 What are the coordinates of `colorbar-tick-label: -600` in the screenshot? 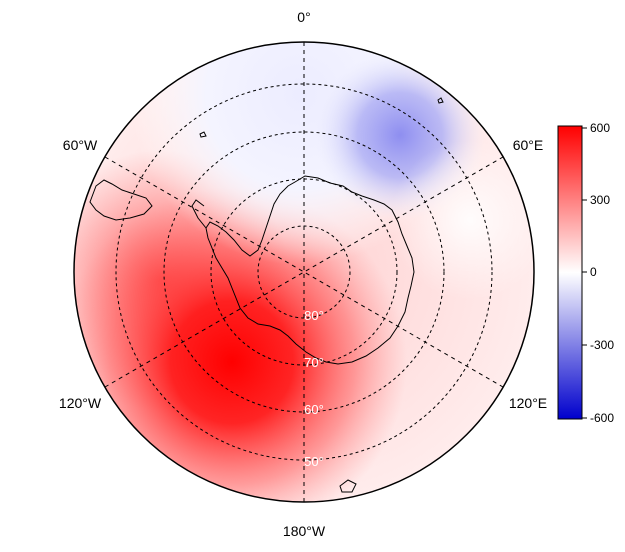 It's located at (602, 418).